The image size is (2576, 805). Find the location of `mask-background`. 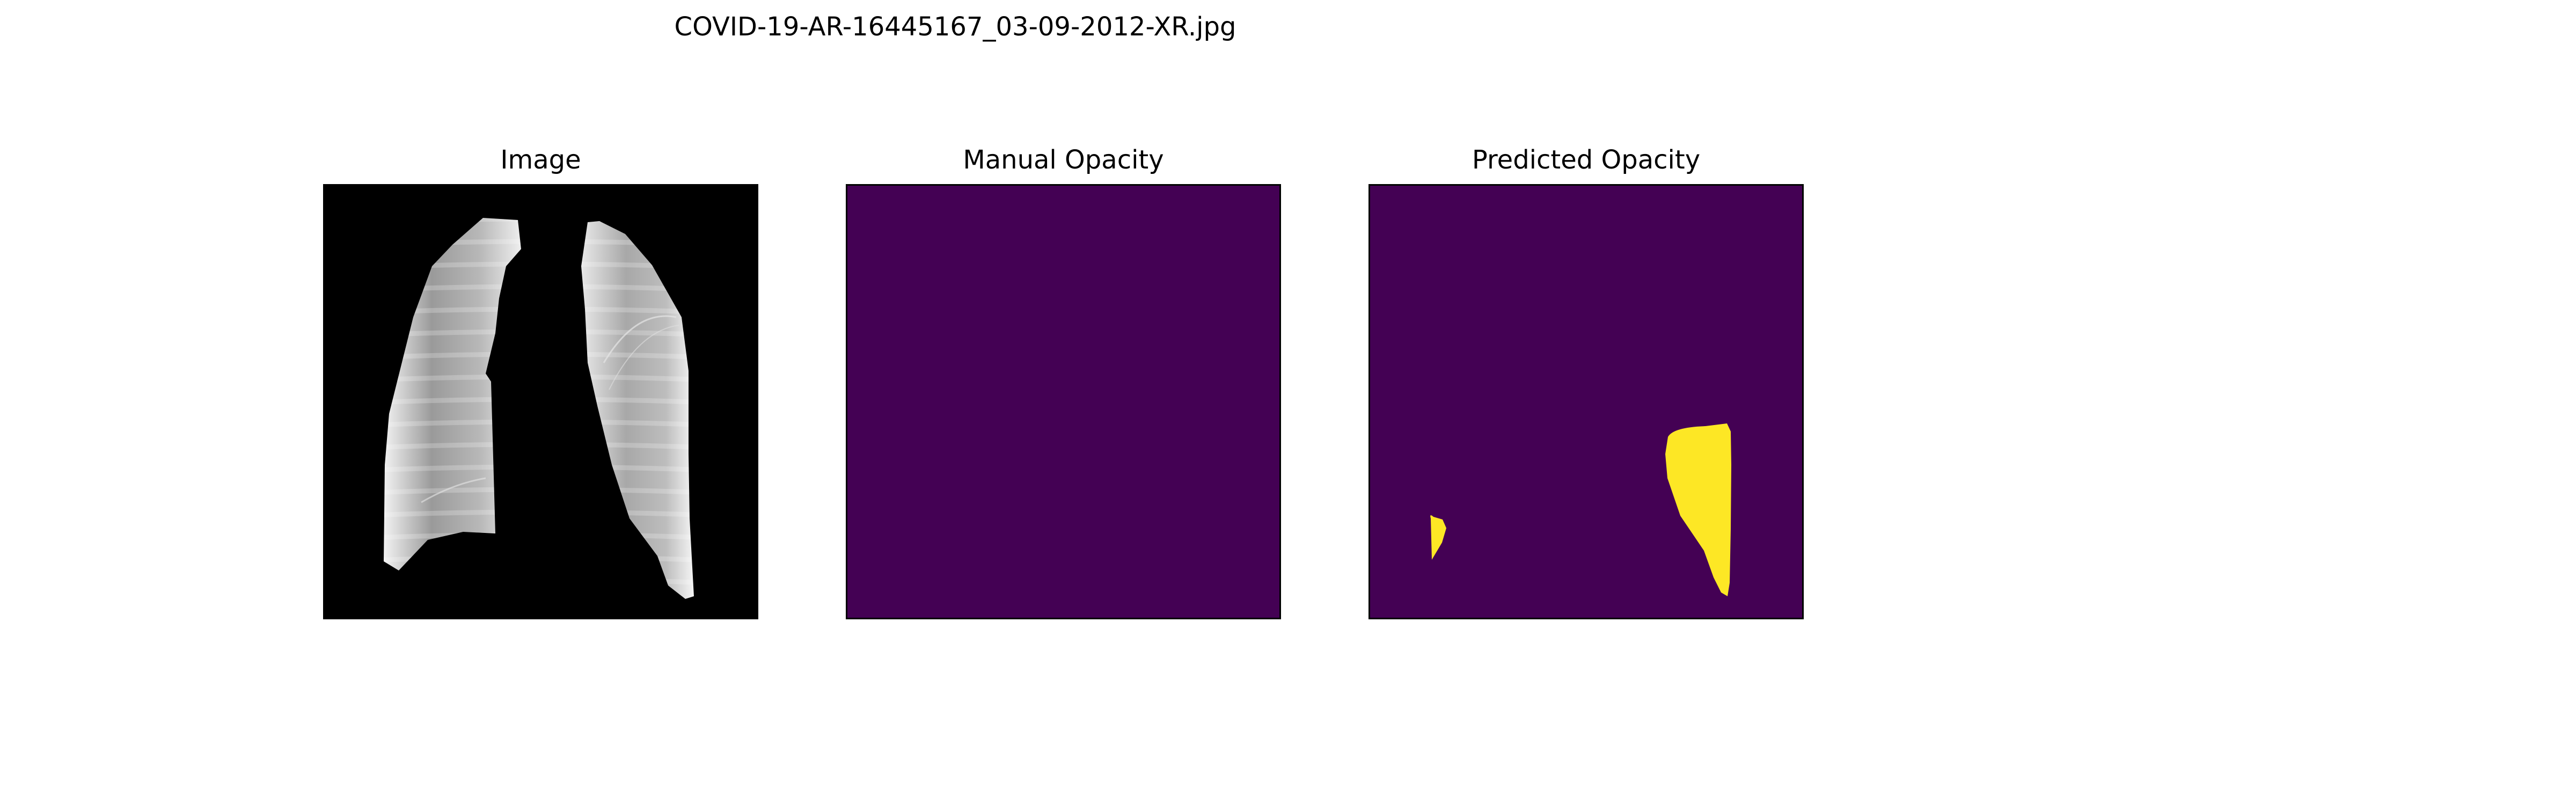

mask-background is located at coordinates (1063, 402).